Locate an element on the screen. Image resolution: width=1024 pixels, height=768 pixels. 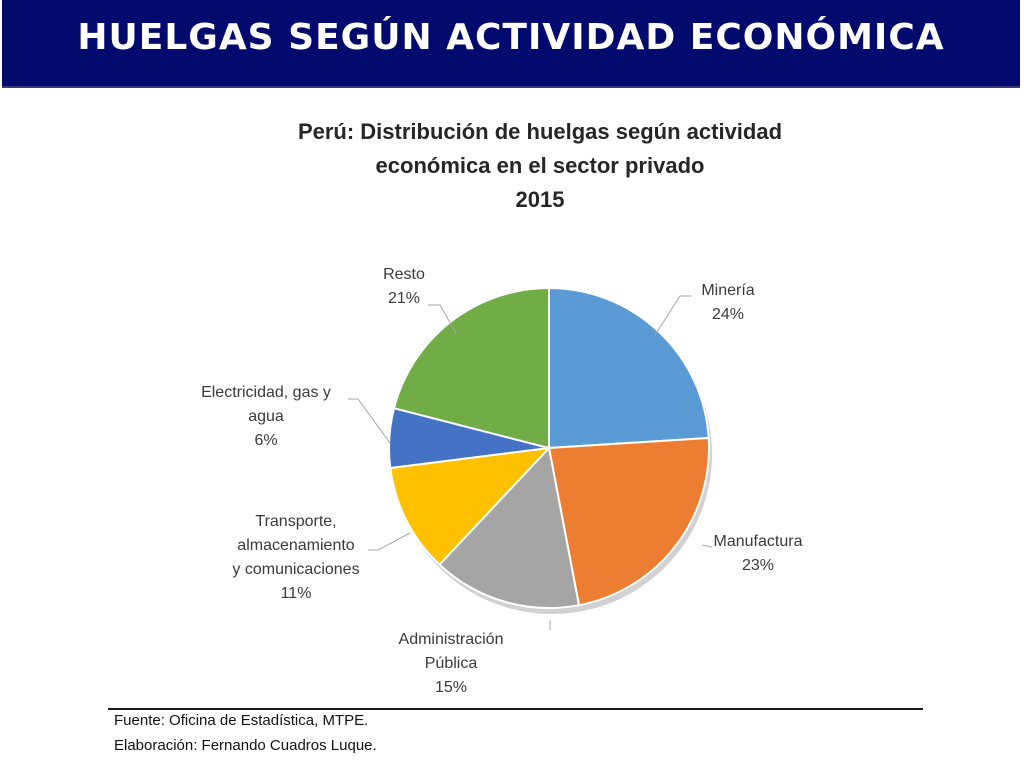
slice-value-label: 6% is located at coordinates (265, 440).